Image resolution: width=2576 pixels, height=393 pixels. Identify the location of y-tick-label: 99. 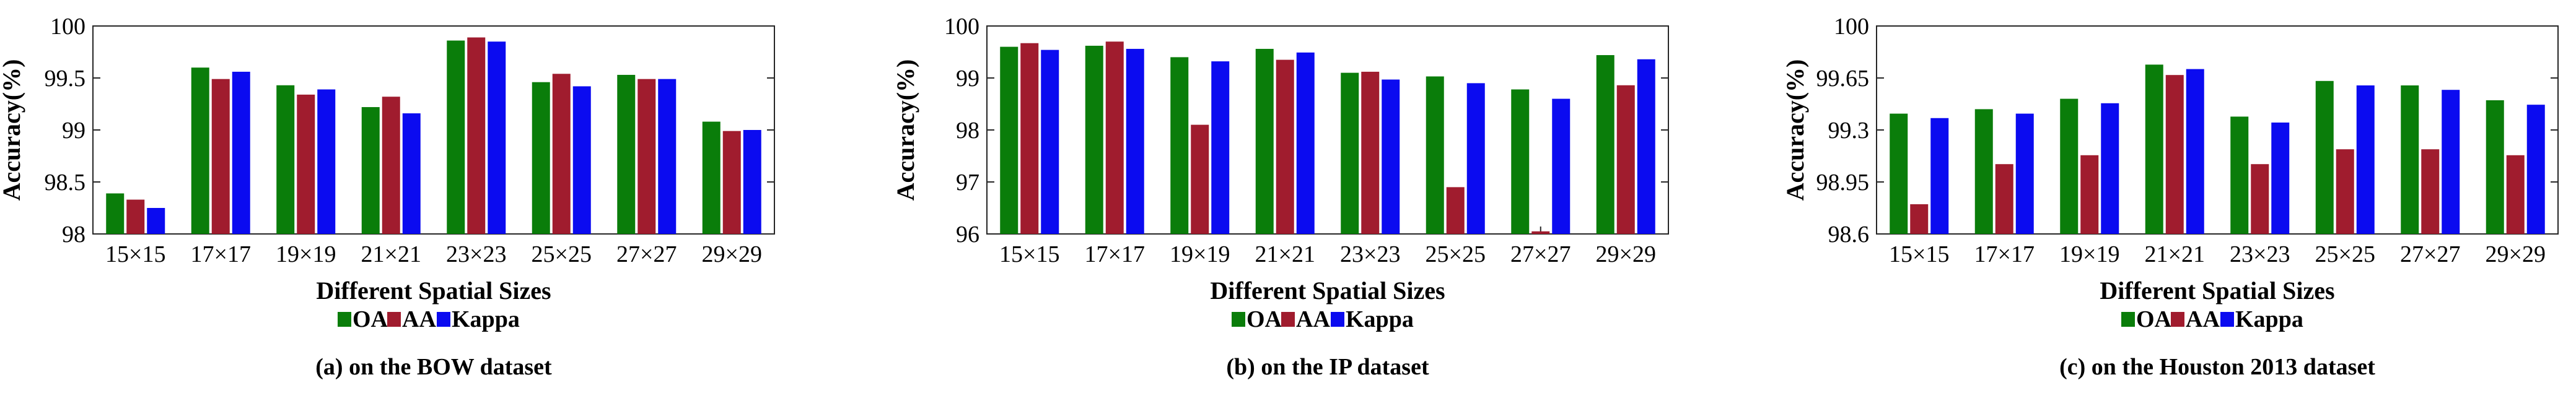
(73, 131).